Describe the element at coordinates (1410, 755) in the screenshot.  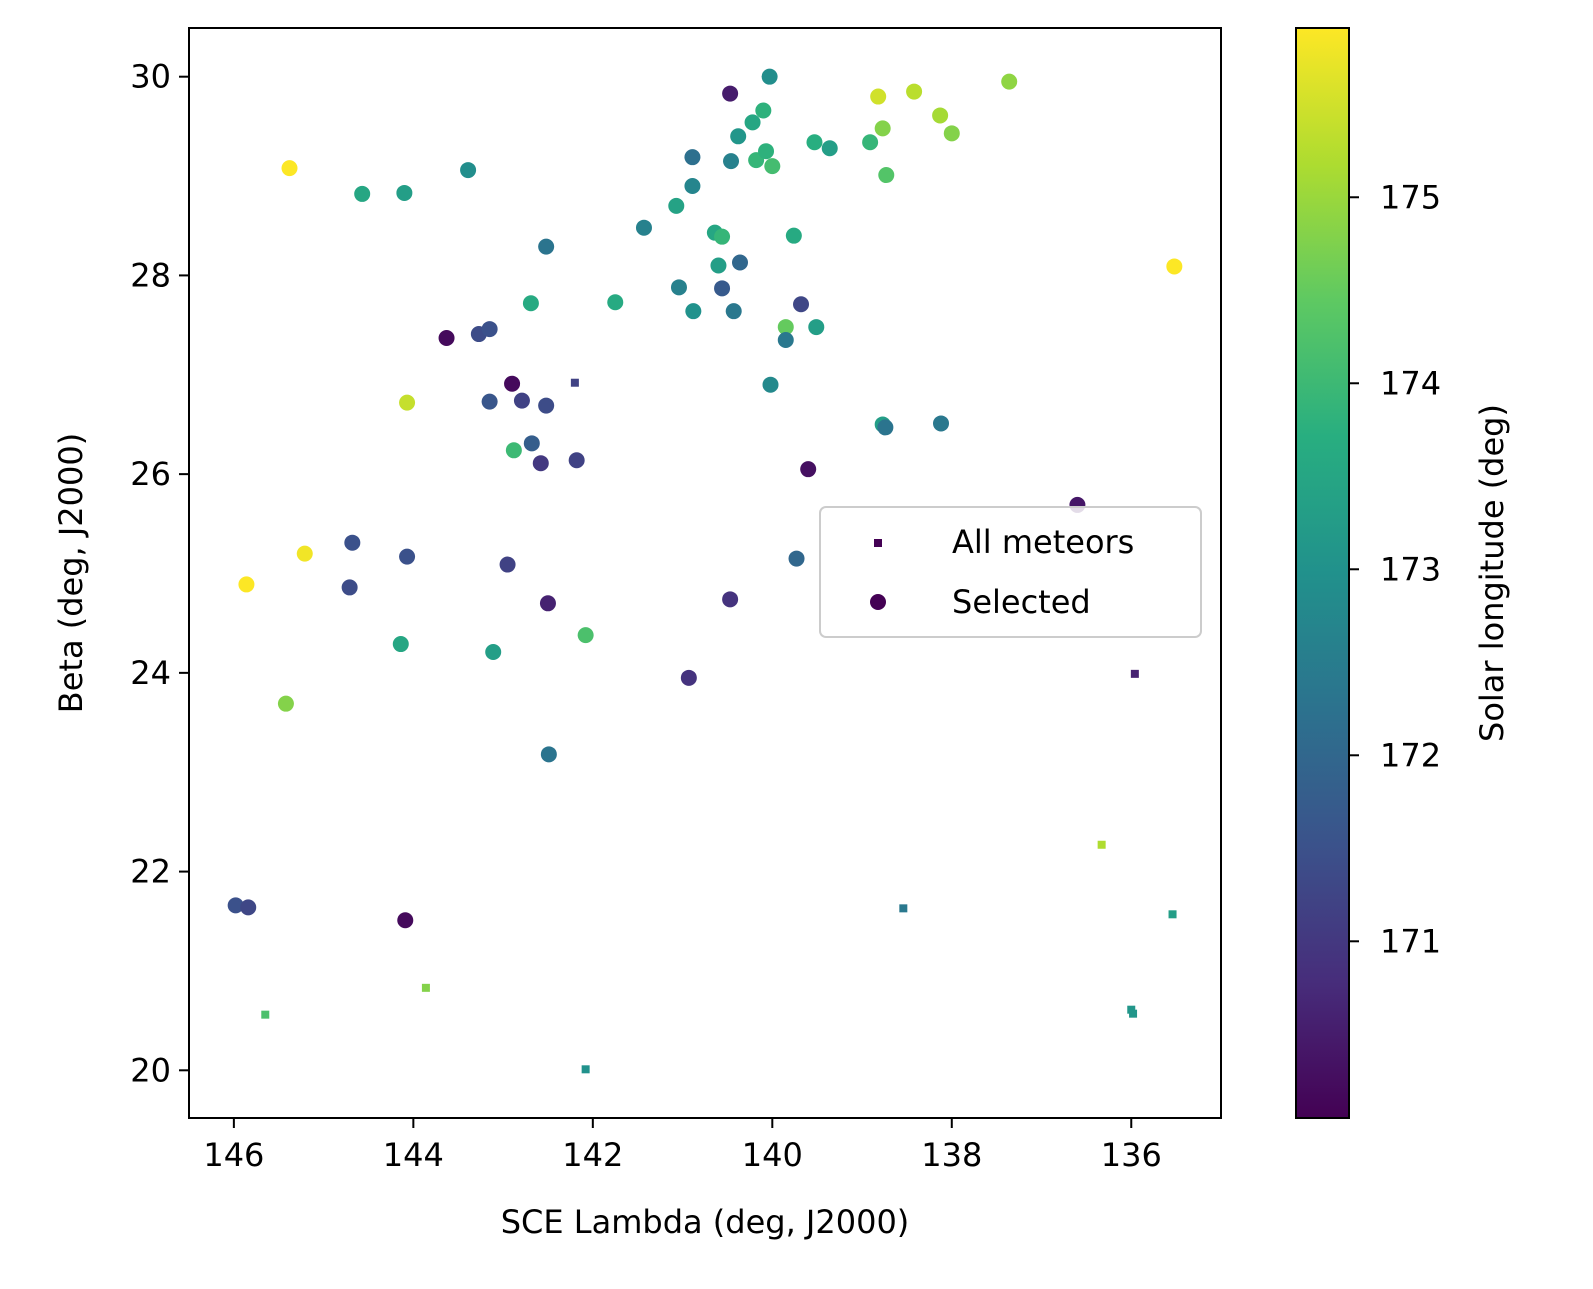
I see `colorbar-tick-label: 172` at that location.